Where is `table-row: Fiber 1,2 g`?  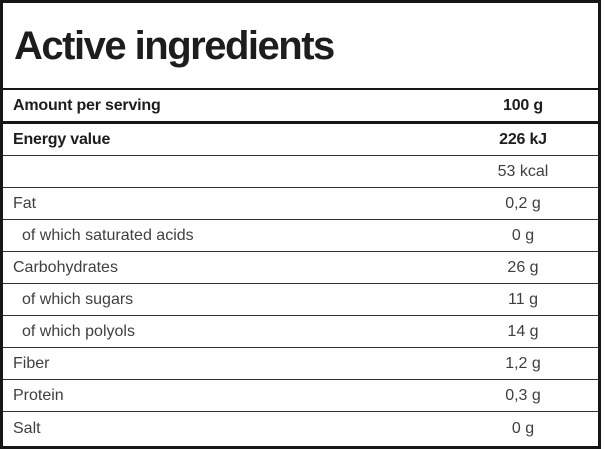
table-row: Fiber 1,2 g is located at coordinates (300, 364).